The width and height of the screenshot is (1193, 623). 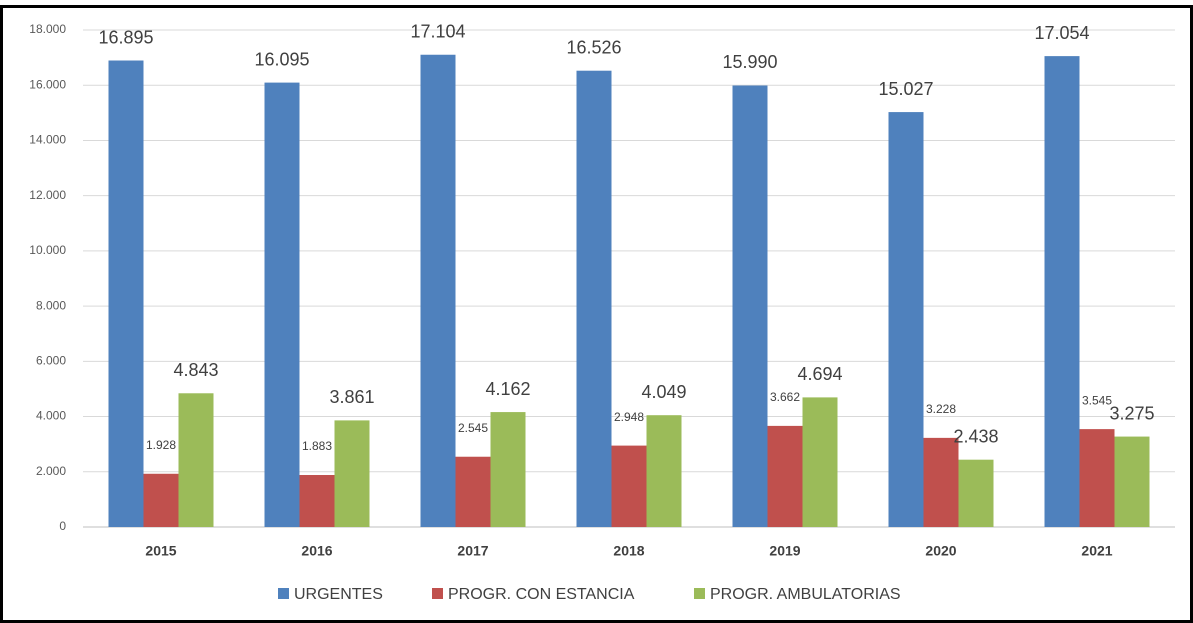 I want to click on x-tick-label: 2018, so click(x=628, y=551).